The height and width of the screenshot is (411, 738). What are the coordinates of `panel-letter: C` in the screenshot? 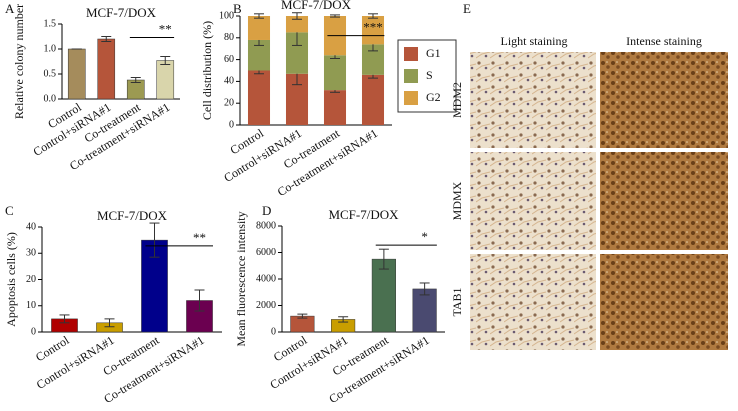 It's located at (9, 210).